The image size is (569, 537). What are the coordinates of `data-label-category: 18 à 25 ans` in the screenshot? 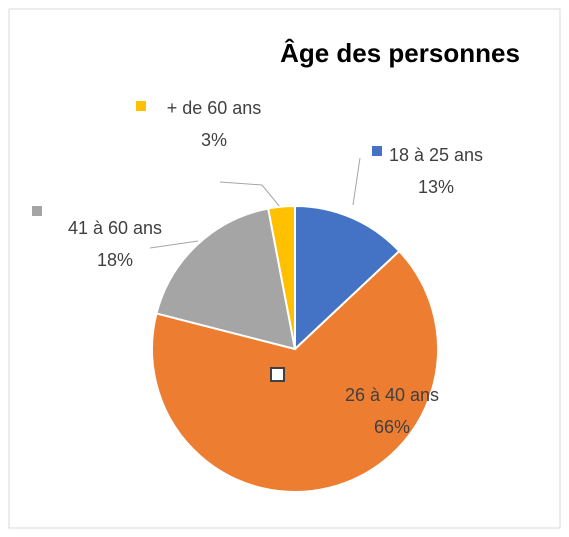 It's located at (436, 155).